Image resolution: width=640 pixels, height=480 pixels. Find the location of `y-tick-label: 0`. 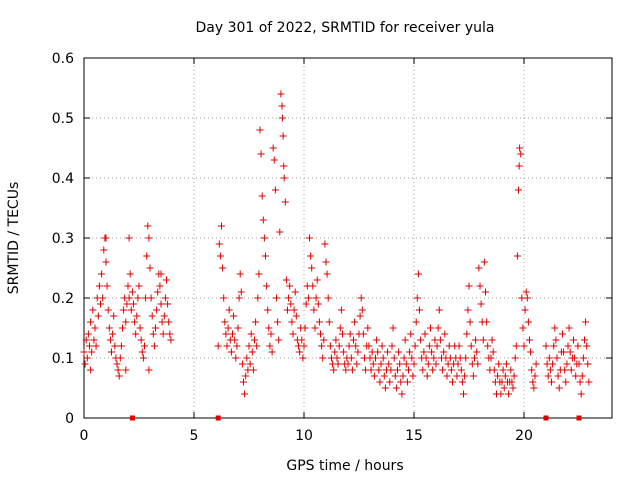

y-tick-label: 0 is located at coordinates (69, 419).